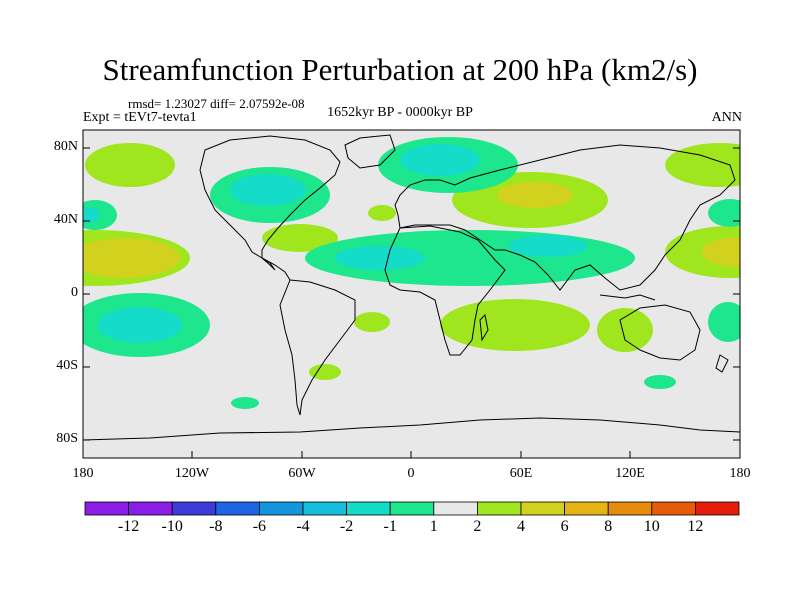  What do you see at coordinates (651, 526) in the screenshot?
I see `colorbar-tick-label: 10` at bounding box center [651, 526].